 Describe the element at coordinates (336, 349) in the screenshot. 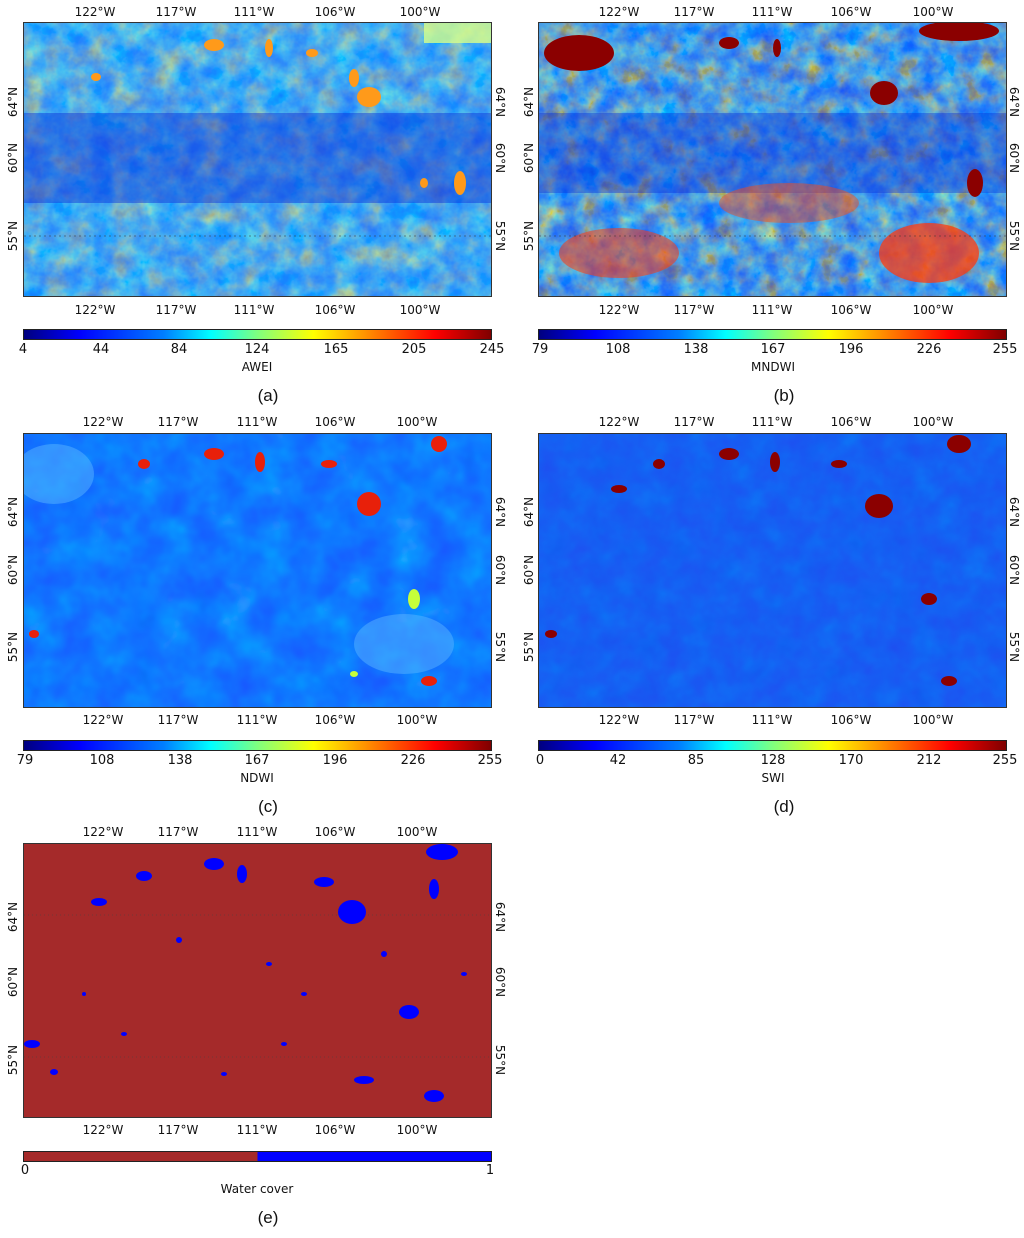

I see `colorbar-tick: 165` at that location.